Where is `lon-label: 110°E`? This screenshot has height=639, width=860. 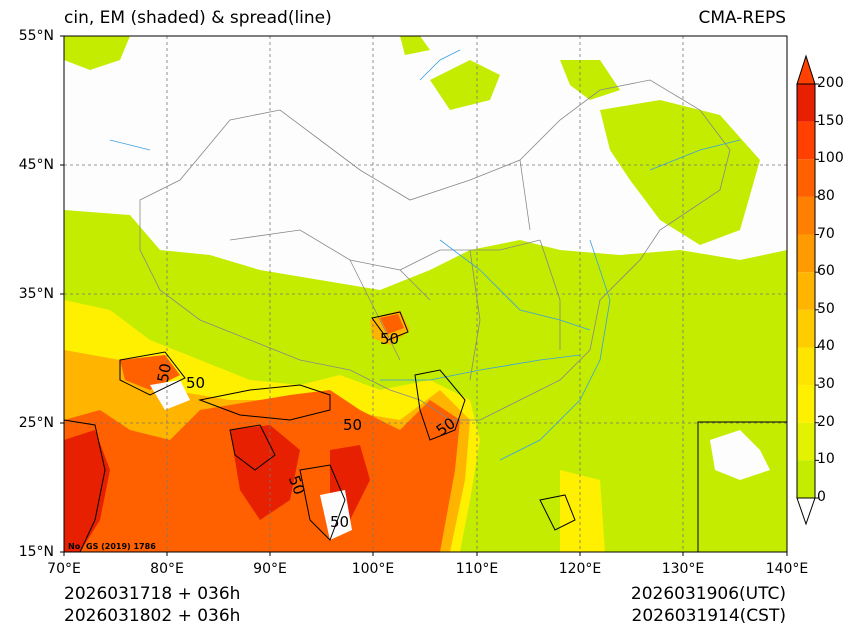 lon-label: 110°E is located at coordinates (477, 569).